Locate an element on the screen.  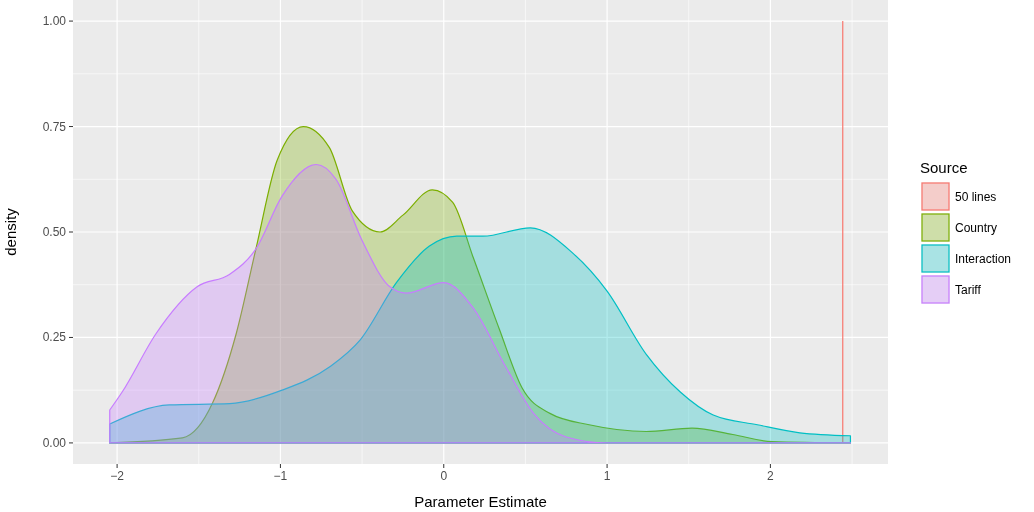
x-tick-label: −2 is located at coordinates (117, 476).